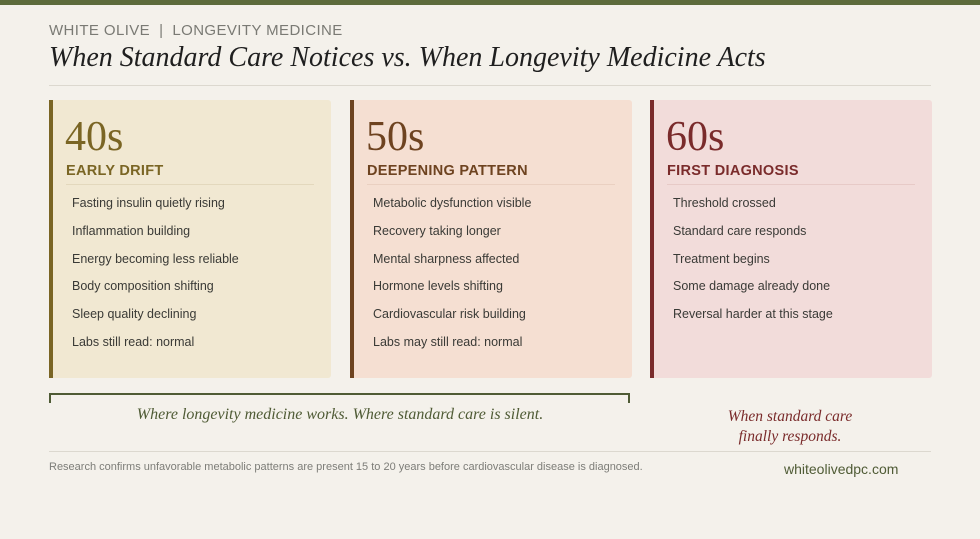  I want to click on website-link: whiteolivedpc.com, so click(841, 469).